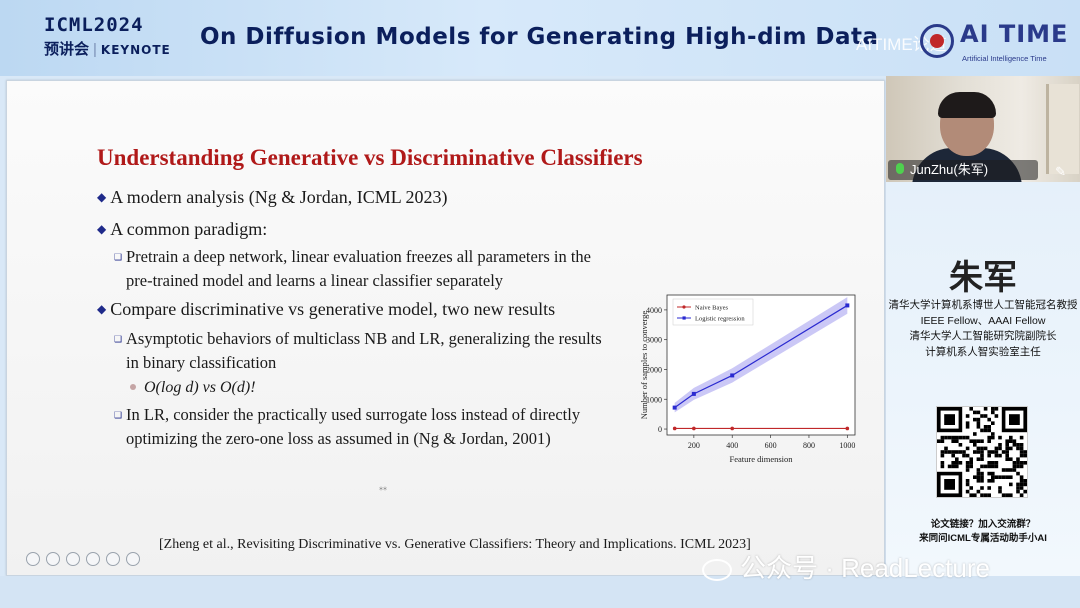 Image resolution: width=1080 pixels, height=608 pixels. What do you see at coordinates (133, 387) in the screenshot?
I see `dot-bullet-icon` at bounding box center [133, 387].